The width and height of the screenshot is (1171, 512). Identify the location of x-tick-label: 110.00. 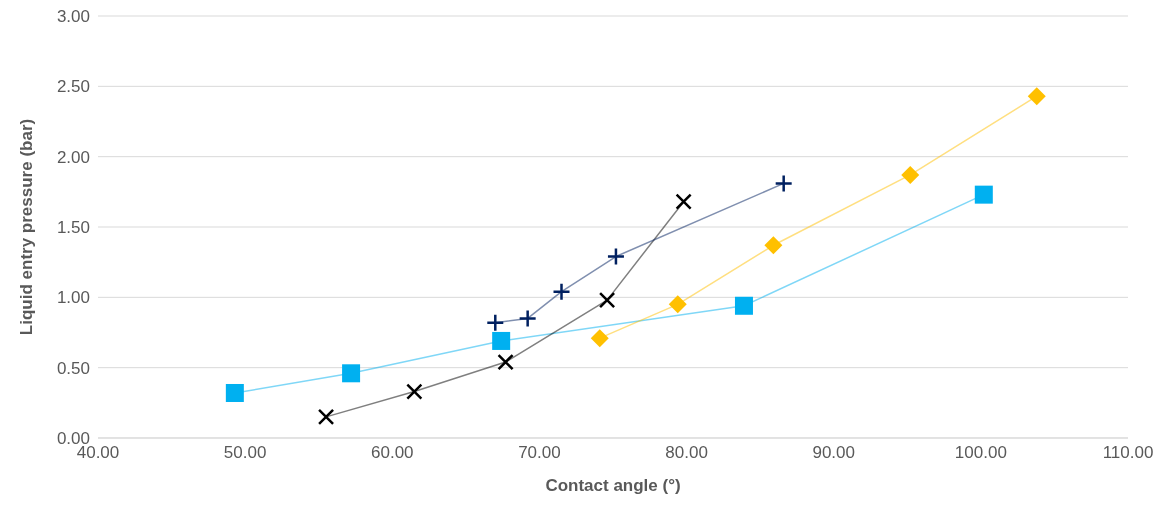
(1128, 453).